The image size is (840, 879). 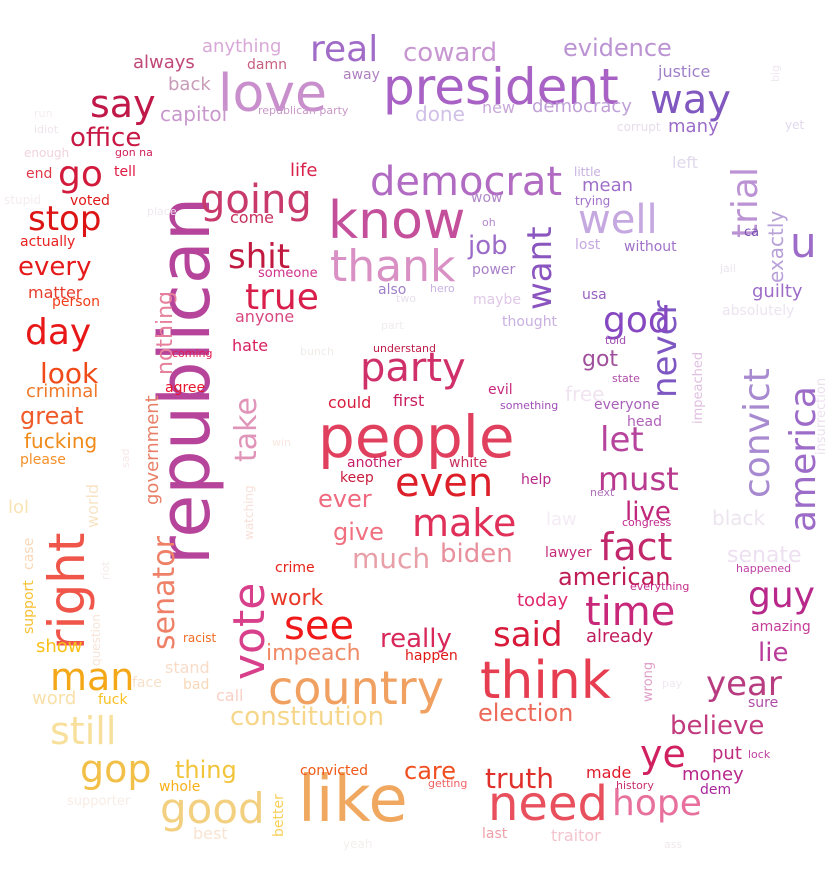 I want to click on word-fuck: fuck, so click(x=113, y=700).